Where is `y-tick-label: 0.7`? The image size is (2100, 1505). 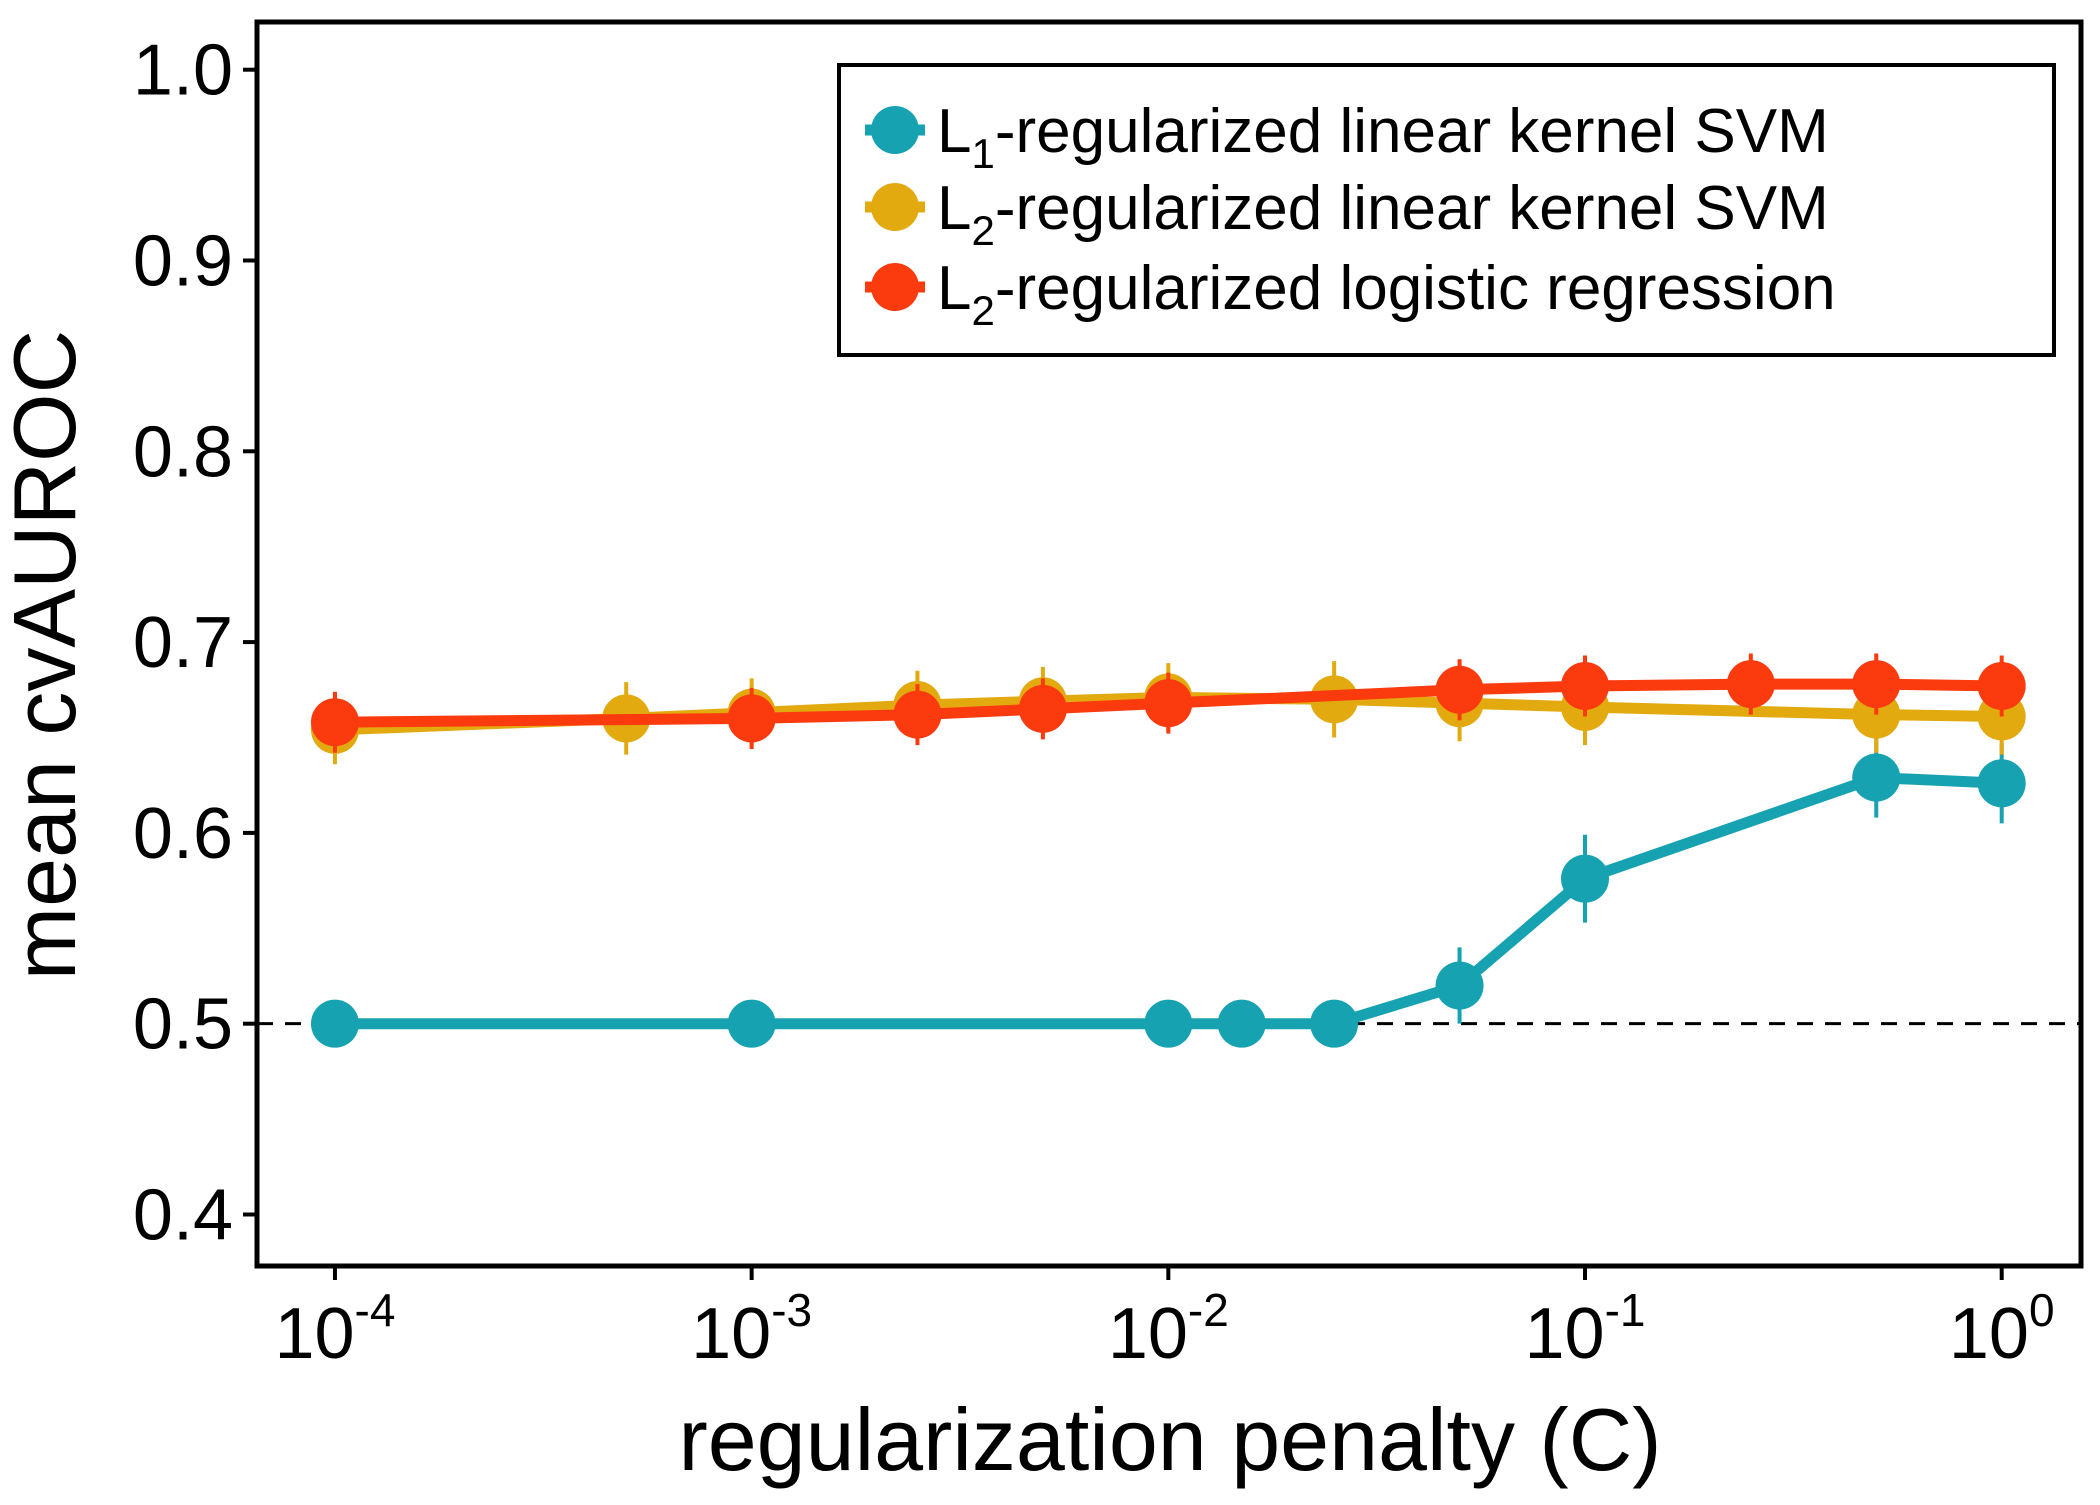
y-tick-label: 0.7 is located at coordinates (183, 643).